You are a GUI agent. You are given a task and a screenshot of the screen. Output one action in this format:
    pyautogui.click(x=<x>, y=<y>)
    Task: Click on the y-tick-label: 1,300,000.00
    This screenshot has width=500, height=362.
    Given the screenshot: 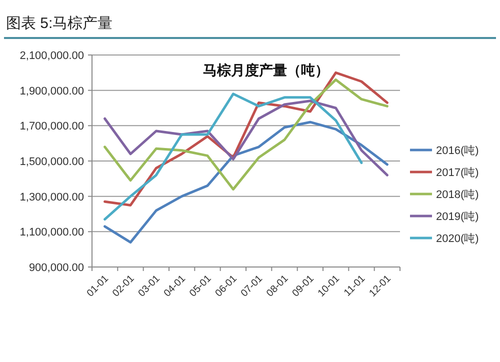 What is the action you would take?
    pyautogui.click(x=52, y=197)
    